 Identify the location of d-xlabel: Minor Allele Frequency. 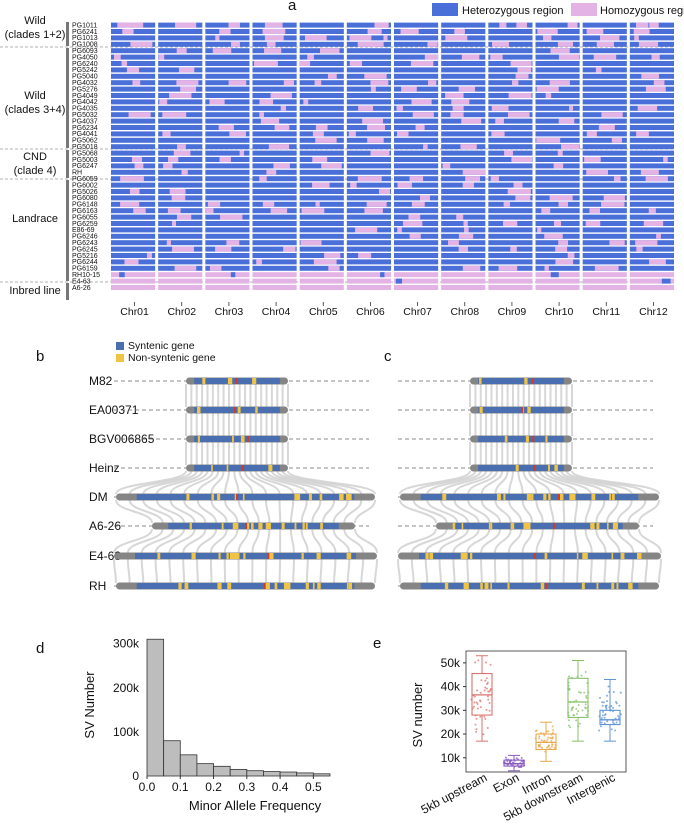
(255, 805).